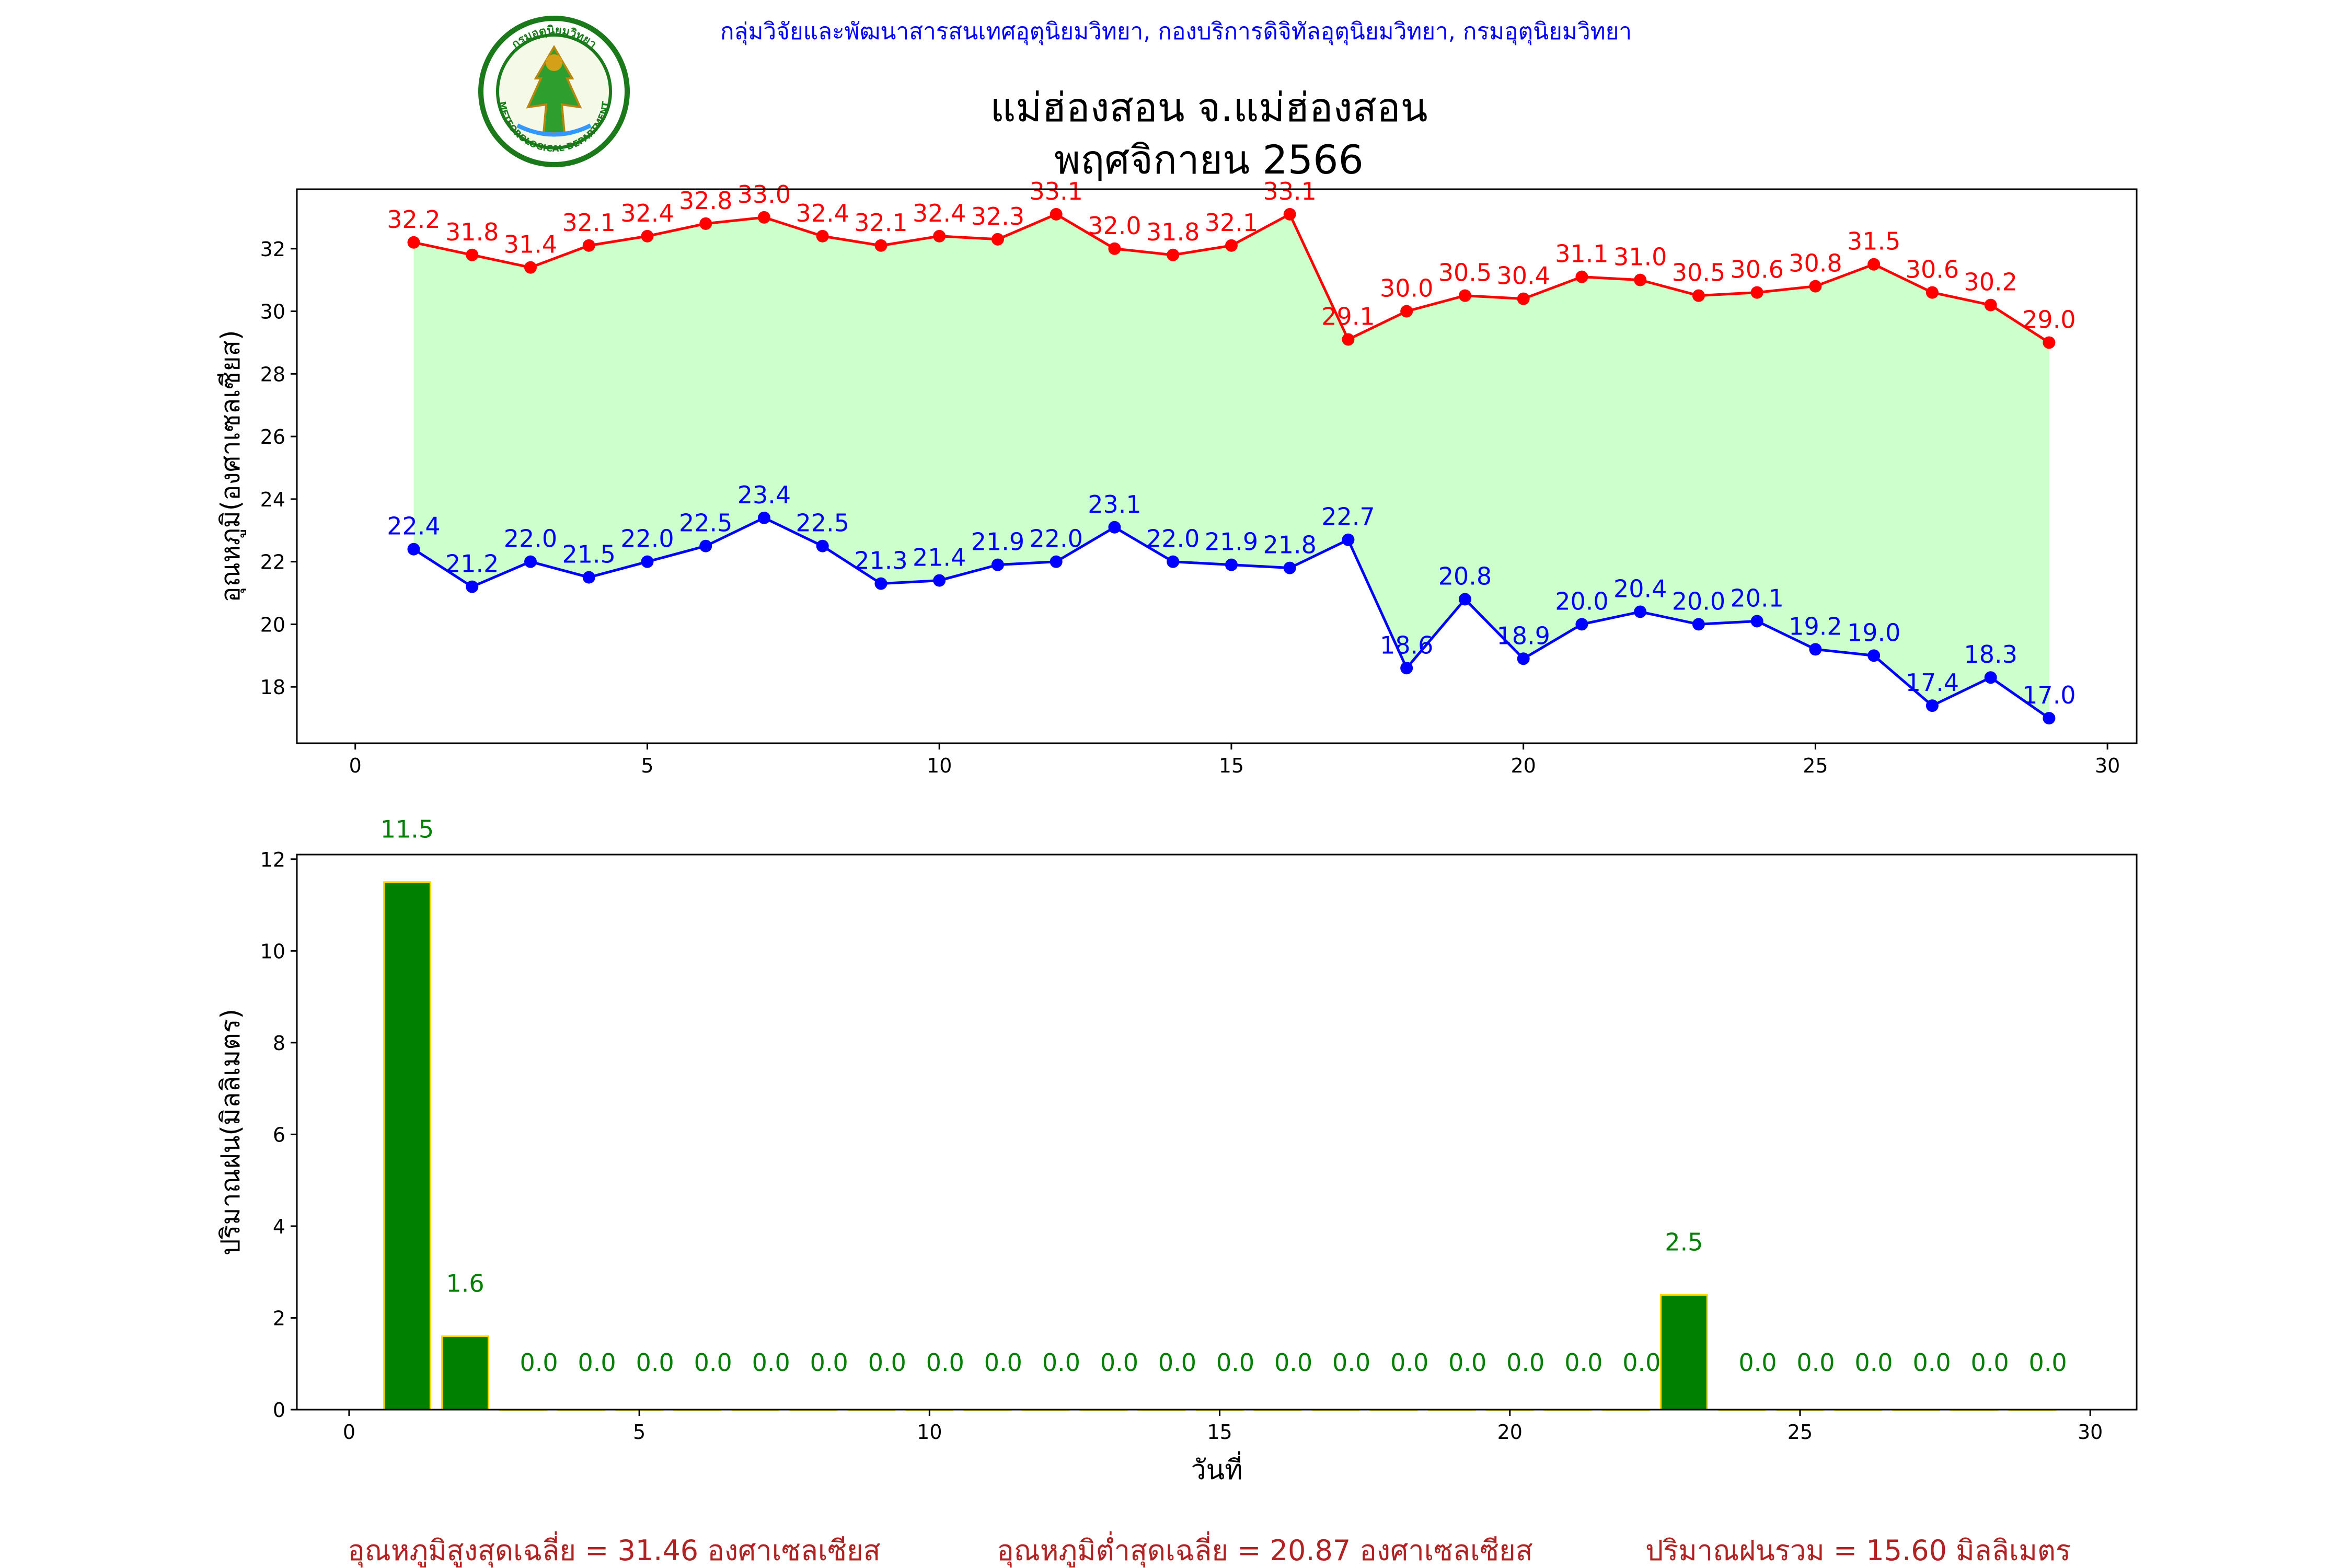 Image resolution: width=2352 pixels, height=1568 pixels. I want to click on temperature-y-tick-label: 28, so click(272, 374).